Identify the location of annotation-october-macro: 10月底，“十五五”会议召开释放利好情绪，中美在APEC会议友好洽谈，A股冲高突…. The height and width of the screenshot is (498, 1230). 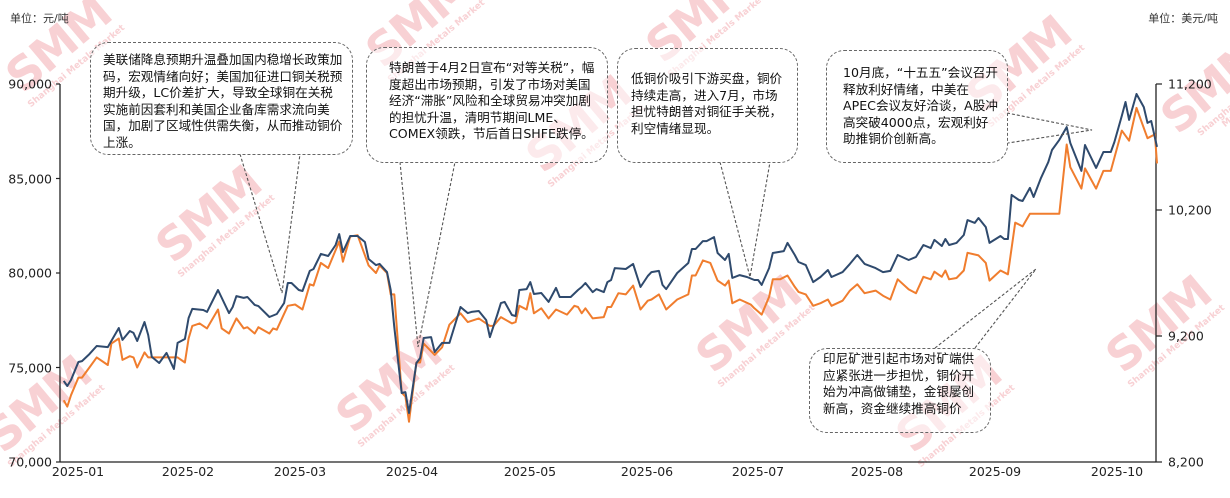
(917, 106).